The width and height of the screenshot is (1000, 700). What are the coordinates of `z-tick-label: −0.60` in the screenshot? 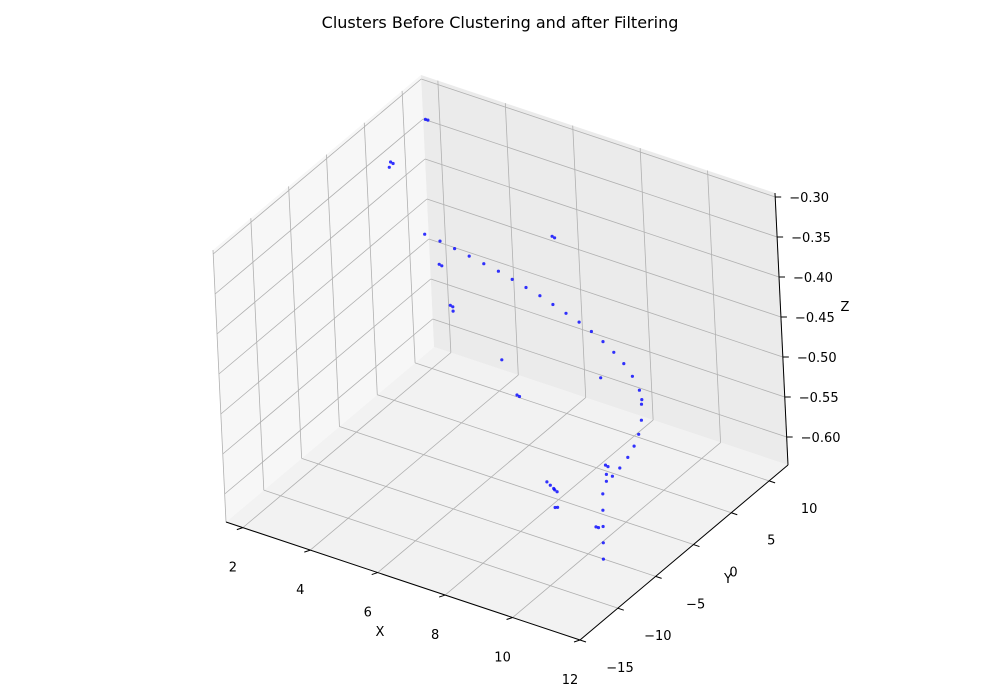 It's located at (821, 438).